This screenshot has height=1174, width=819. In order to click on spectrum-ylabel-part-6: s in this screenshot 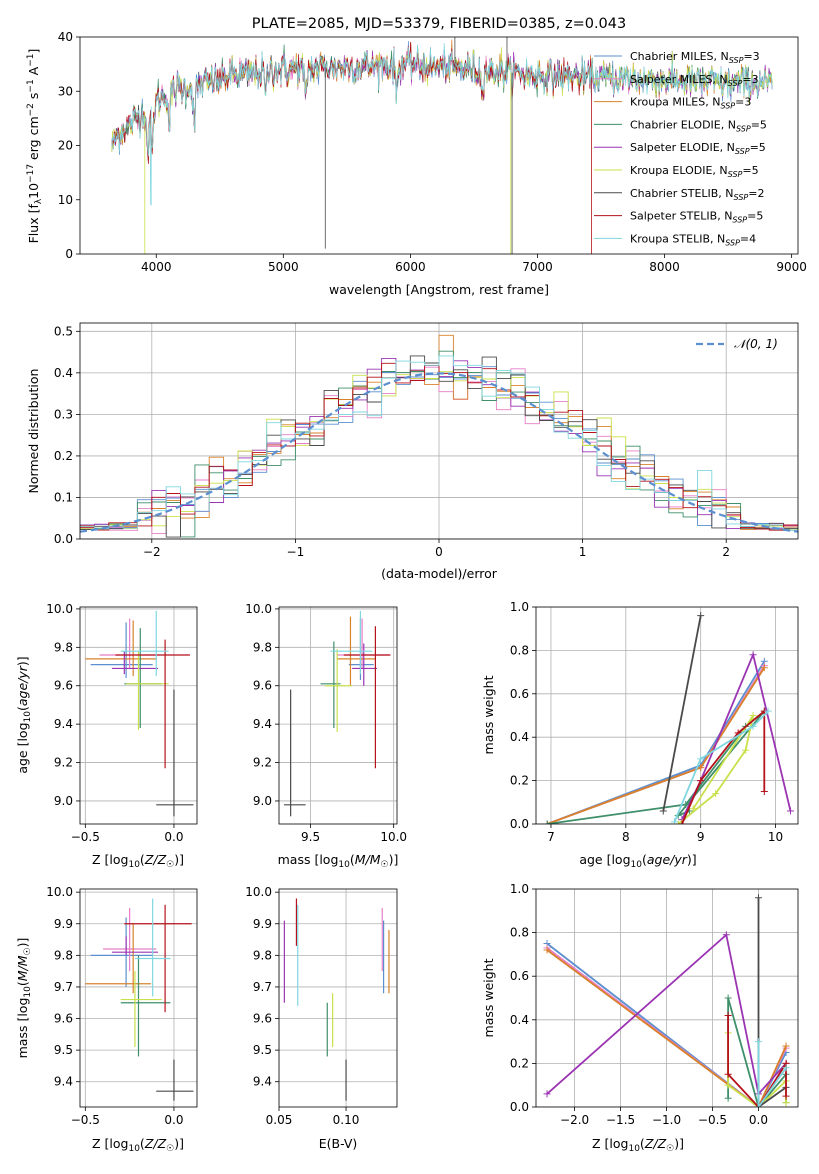, I will do `click(33, 98)`.